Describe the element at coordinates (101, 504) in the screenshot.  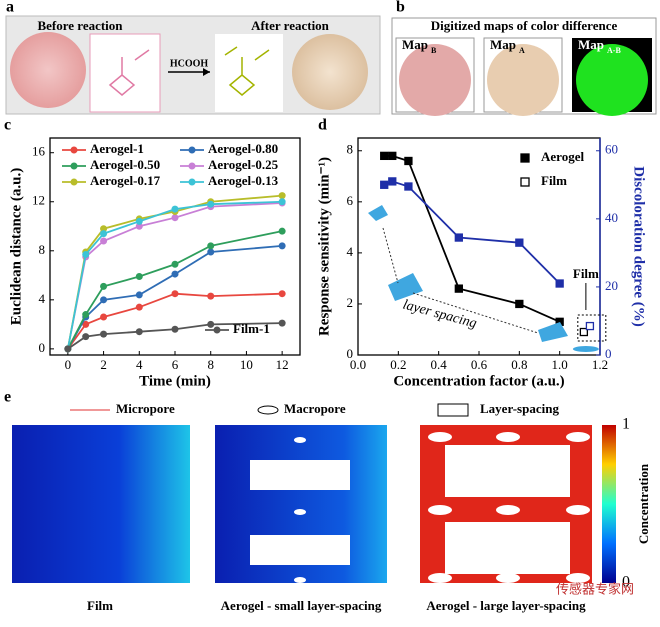
I see `film-simulation` at that location.